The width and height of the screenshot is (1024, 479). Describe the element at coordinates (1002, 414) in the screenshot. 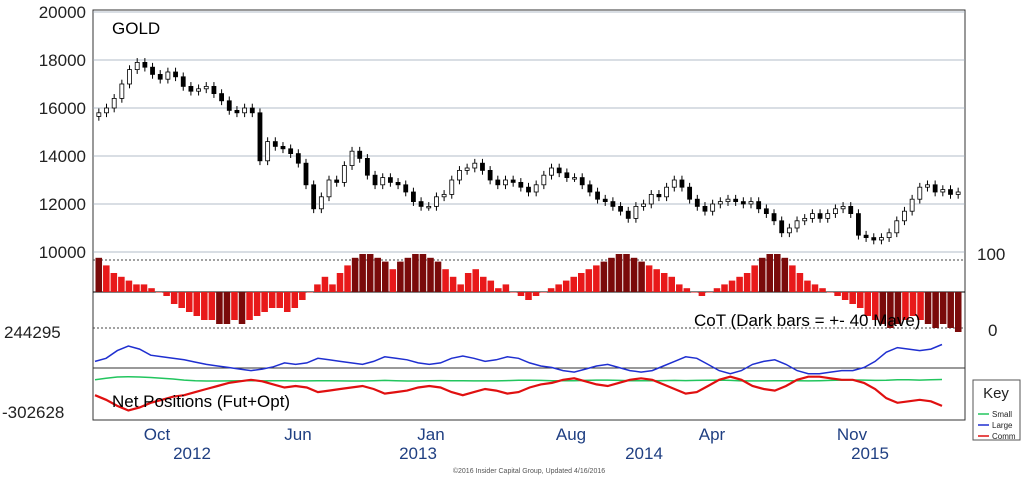

I see `legend-label-small: Small` at that location.